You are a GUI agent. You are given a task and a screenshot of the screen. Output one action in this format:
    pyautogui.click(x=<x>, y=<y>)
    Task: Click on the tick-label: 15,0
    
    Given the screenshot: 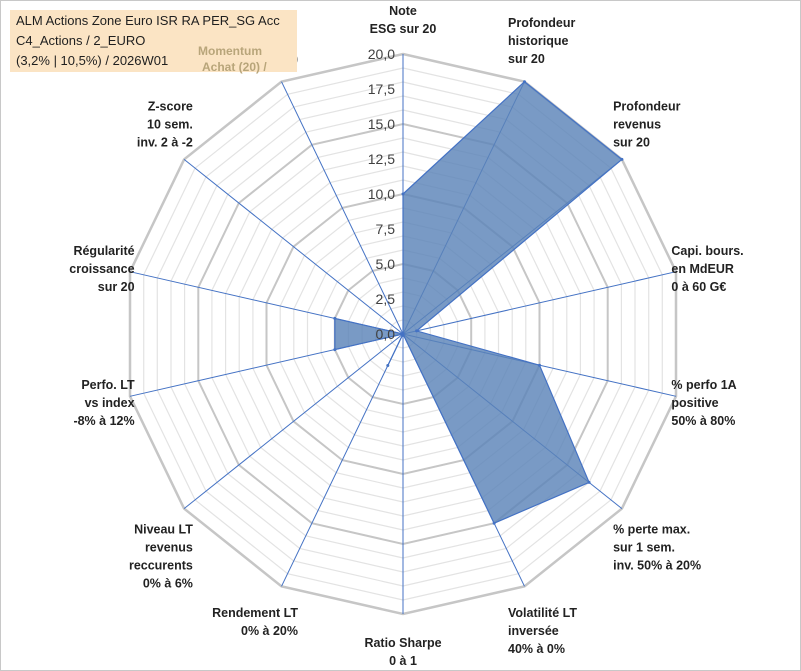 What is the action you would take?
    pyautogui.click(x=381, y=124)
    